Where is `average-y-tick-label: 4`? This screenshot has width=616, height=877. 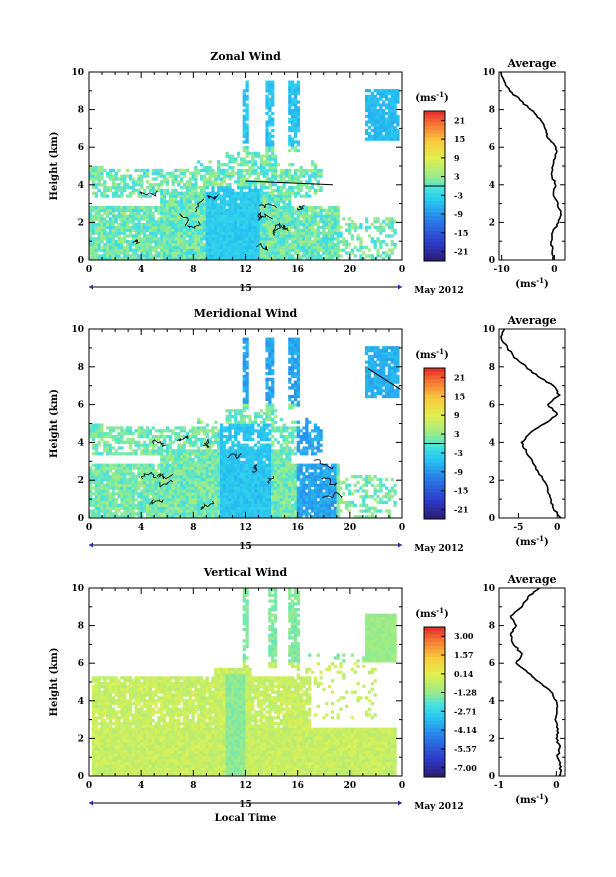 average-y-tick-label: 4 is located at coordinates (492, 186).